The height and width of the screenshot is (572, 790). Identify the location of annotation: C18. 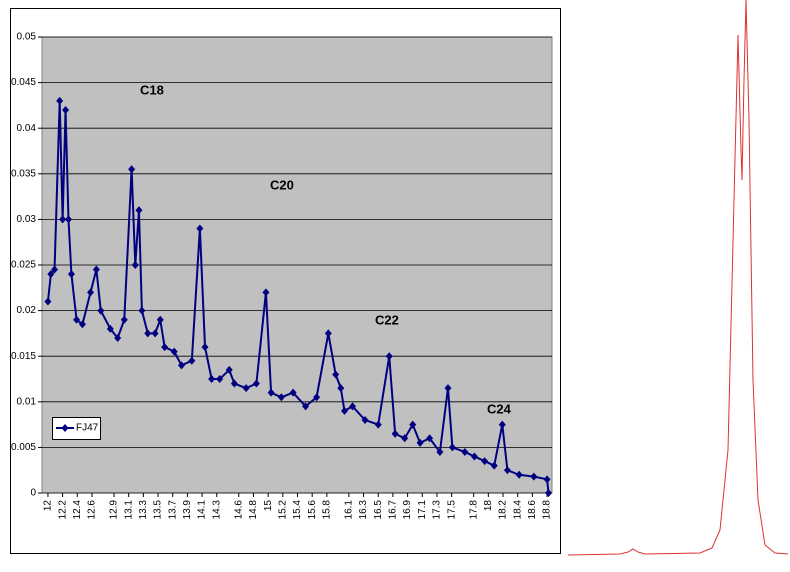
(152, 89).